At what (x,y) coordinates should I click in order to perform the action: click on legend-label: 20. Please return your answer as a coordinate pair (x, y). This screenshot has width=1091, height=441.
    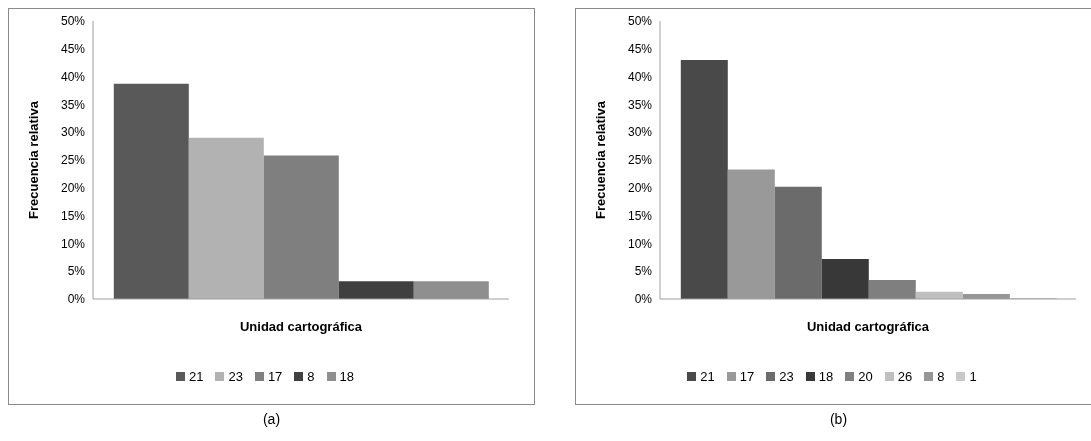
    Looking at the image, I should click on (865, 376).